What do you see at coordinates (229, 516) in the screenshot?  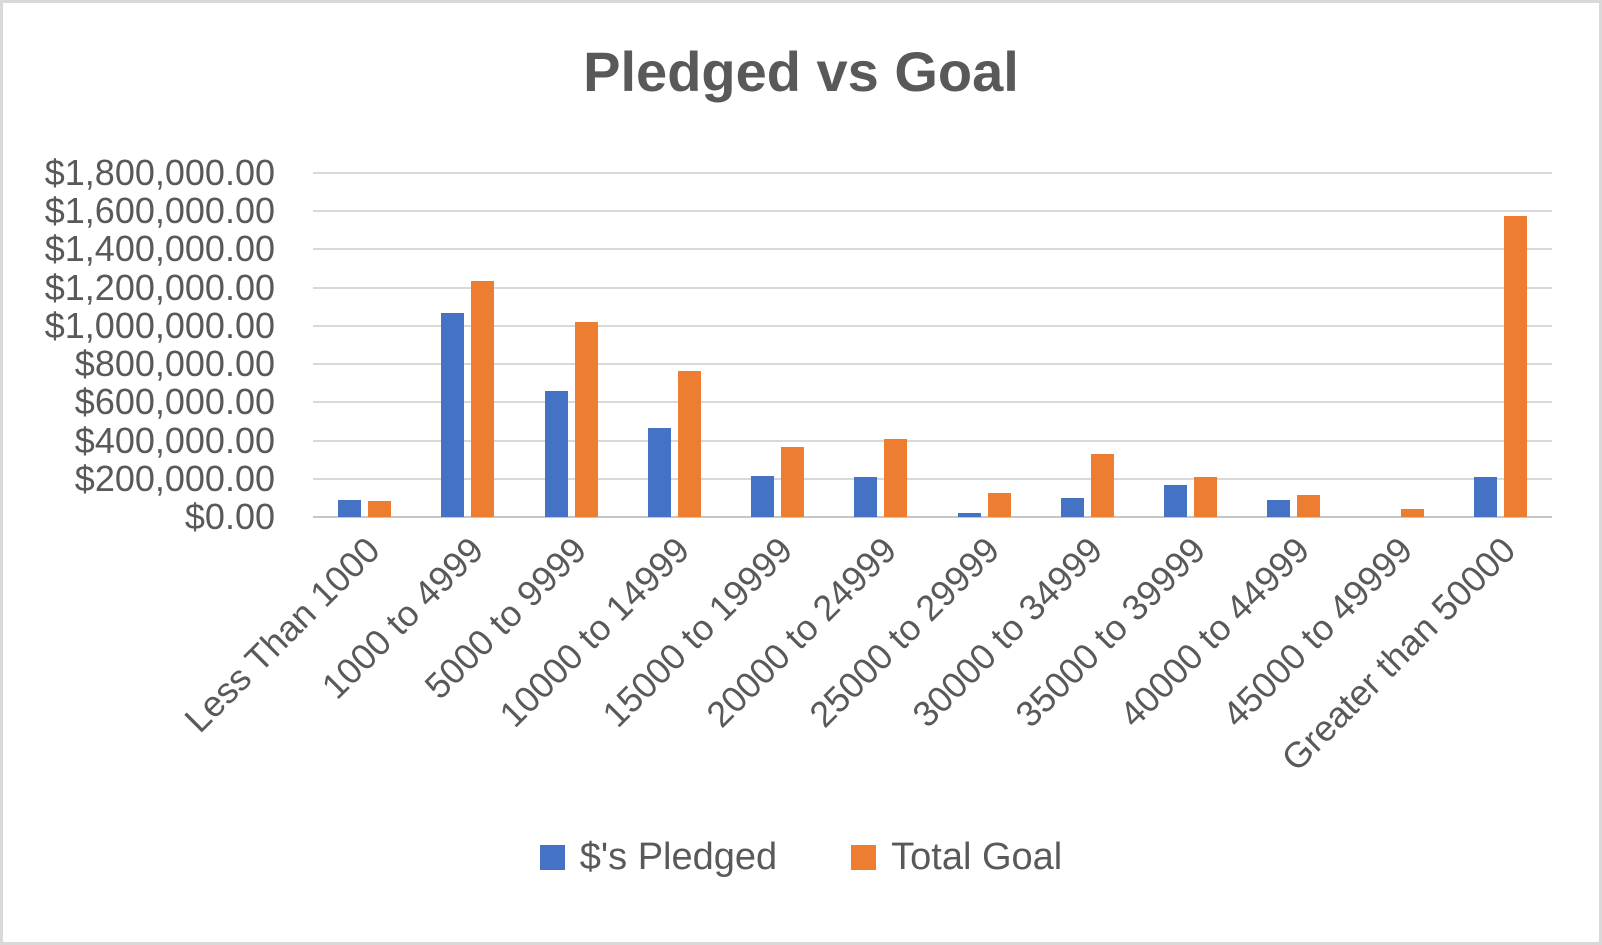 I see `y-tick-label: $0.00` at bounding box center [229, 516].